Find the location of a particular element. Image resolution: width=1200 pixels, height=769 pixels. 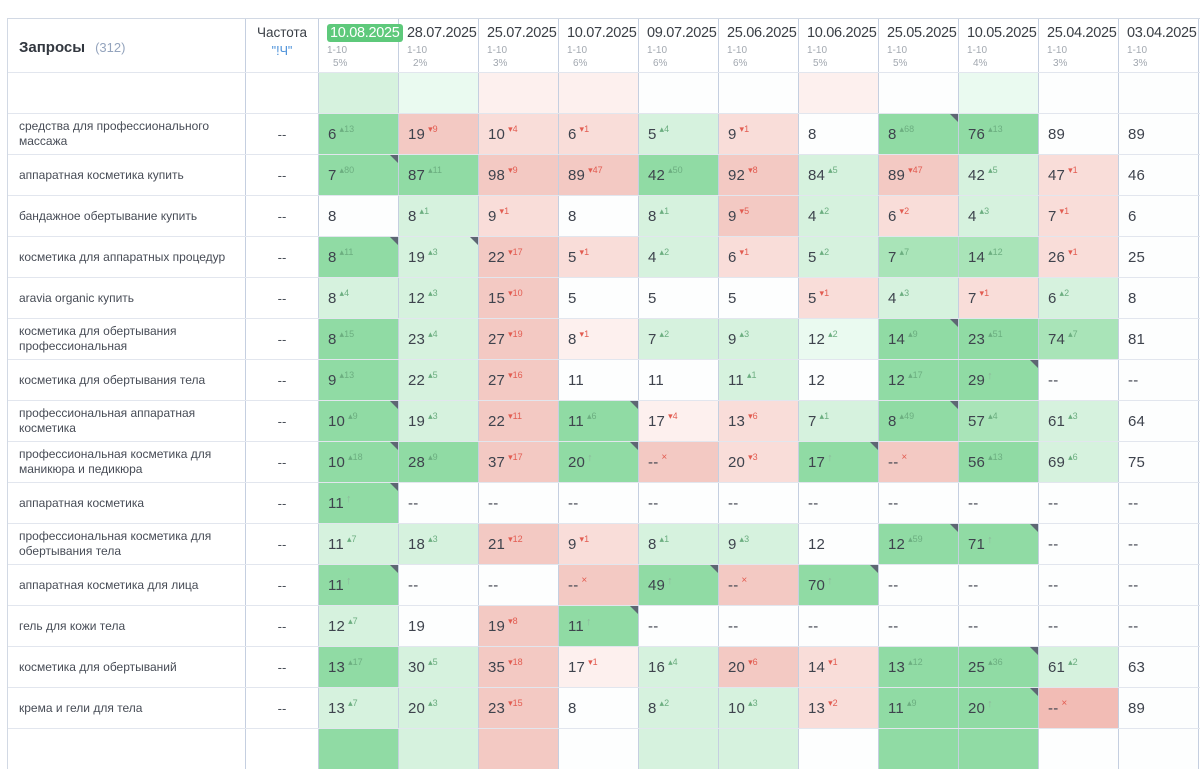

position-cell: 61 ▴3 is located at coordinates (1079, 421).